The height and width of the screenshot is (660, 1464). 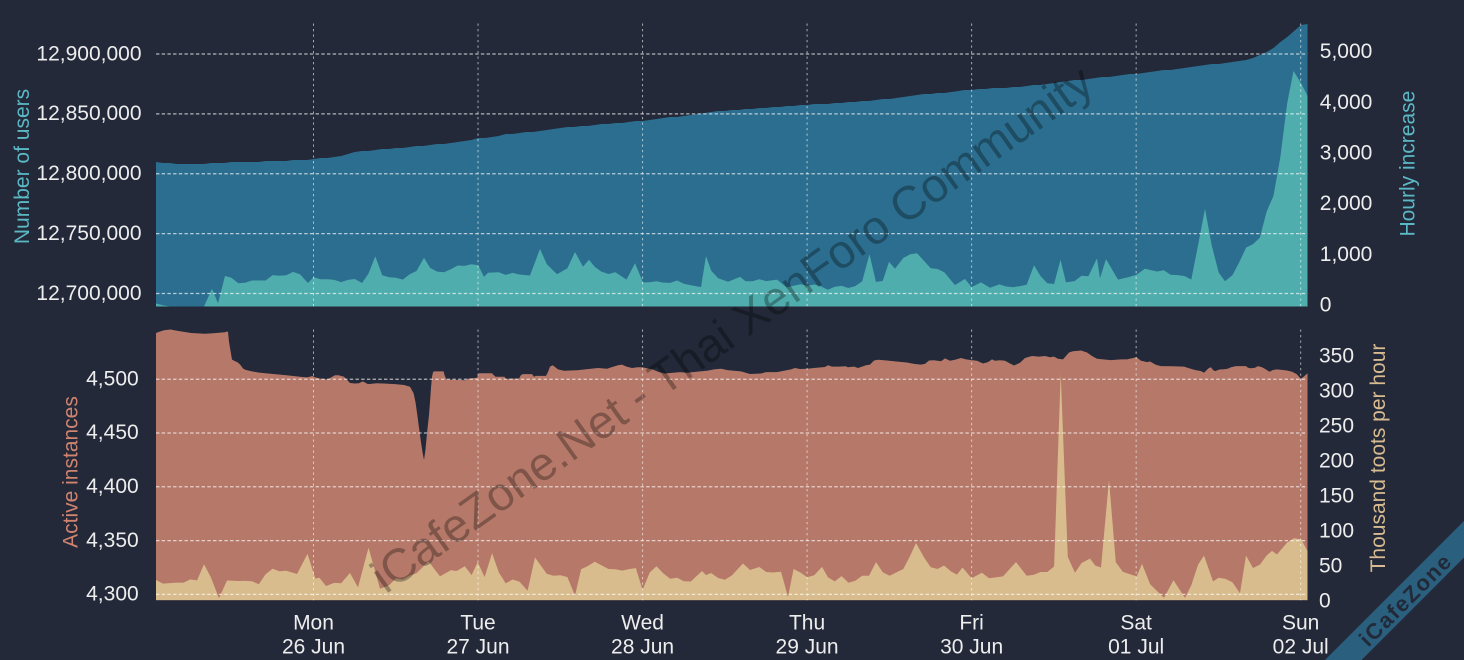 What do you see at coordinates (313, 623) in the screenshot?
I see `svg-text: Mon` at bounding box center [313, 623].